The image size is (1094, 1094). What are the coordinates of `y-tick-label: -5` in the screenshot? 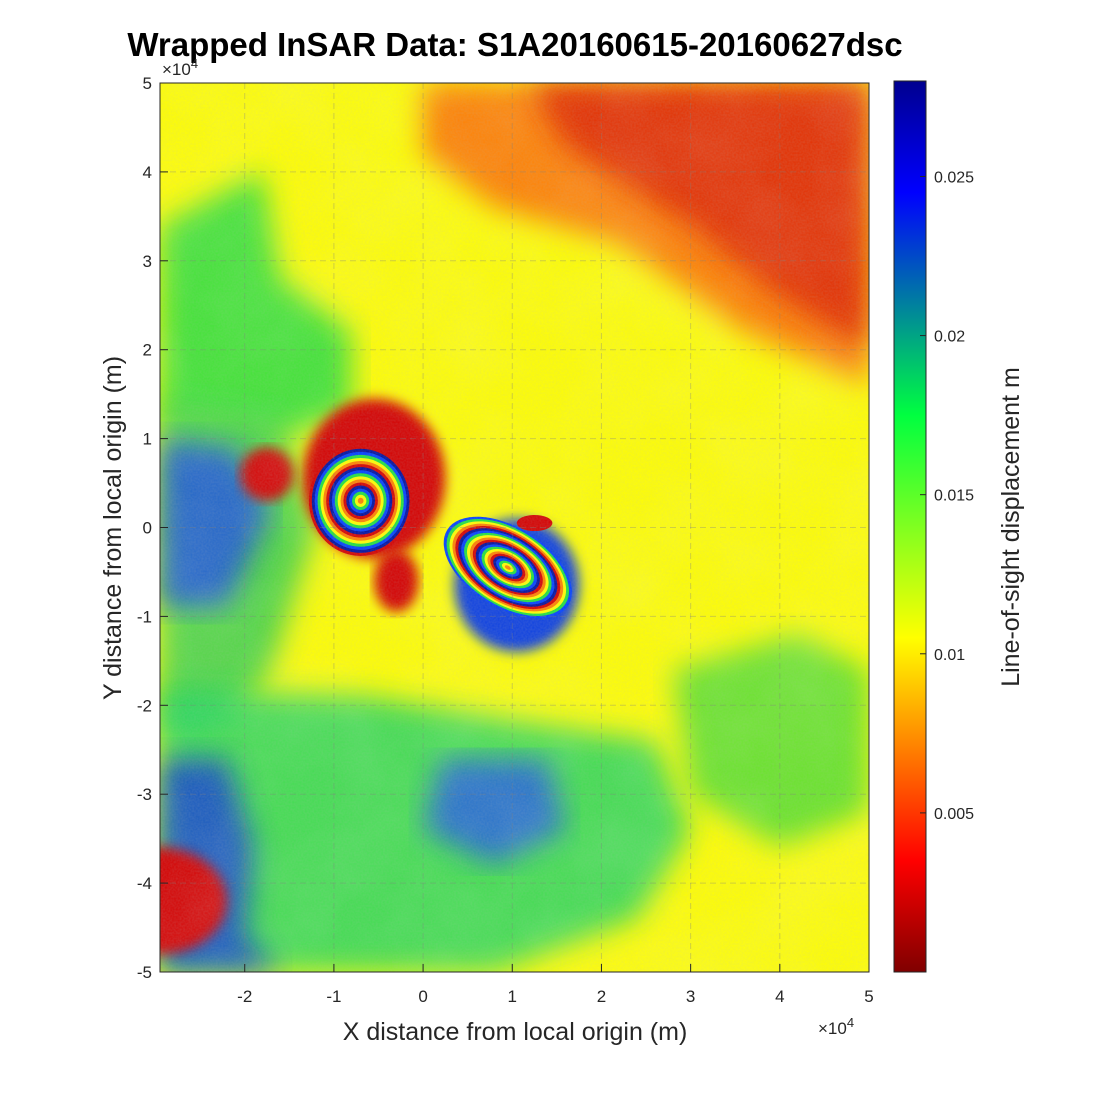 It's located at (144, 972).